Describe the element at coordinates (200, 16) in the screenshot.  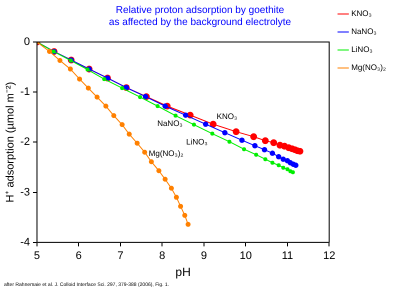
I see `chart-title: Relative proton adsorption by goethite as affected by the background electrolyte` at that location.